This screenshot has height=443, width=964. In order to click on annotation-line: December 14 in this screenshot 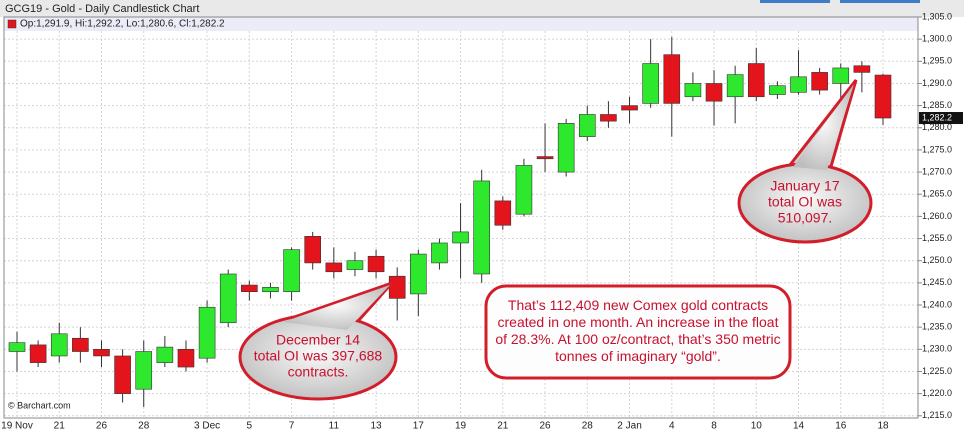, I will do `click(318, 340)`.